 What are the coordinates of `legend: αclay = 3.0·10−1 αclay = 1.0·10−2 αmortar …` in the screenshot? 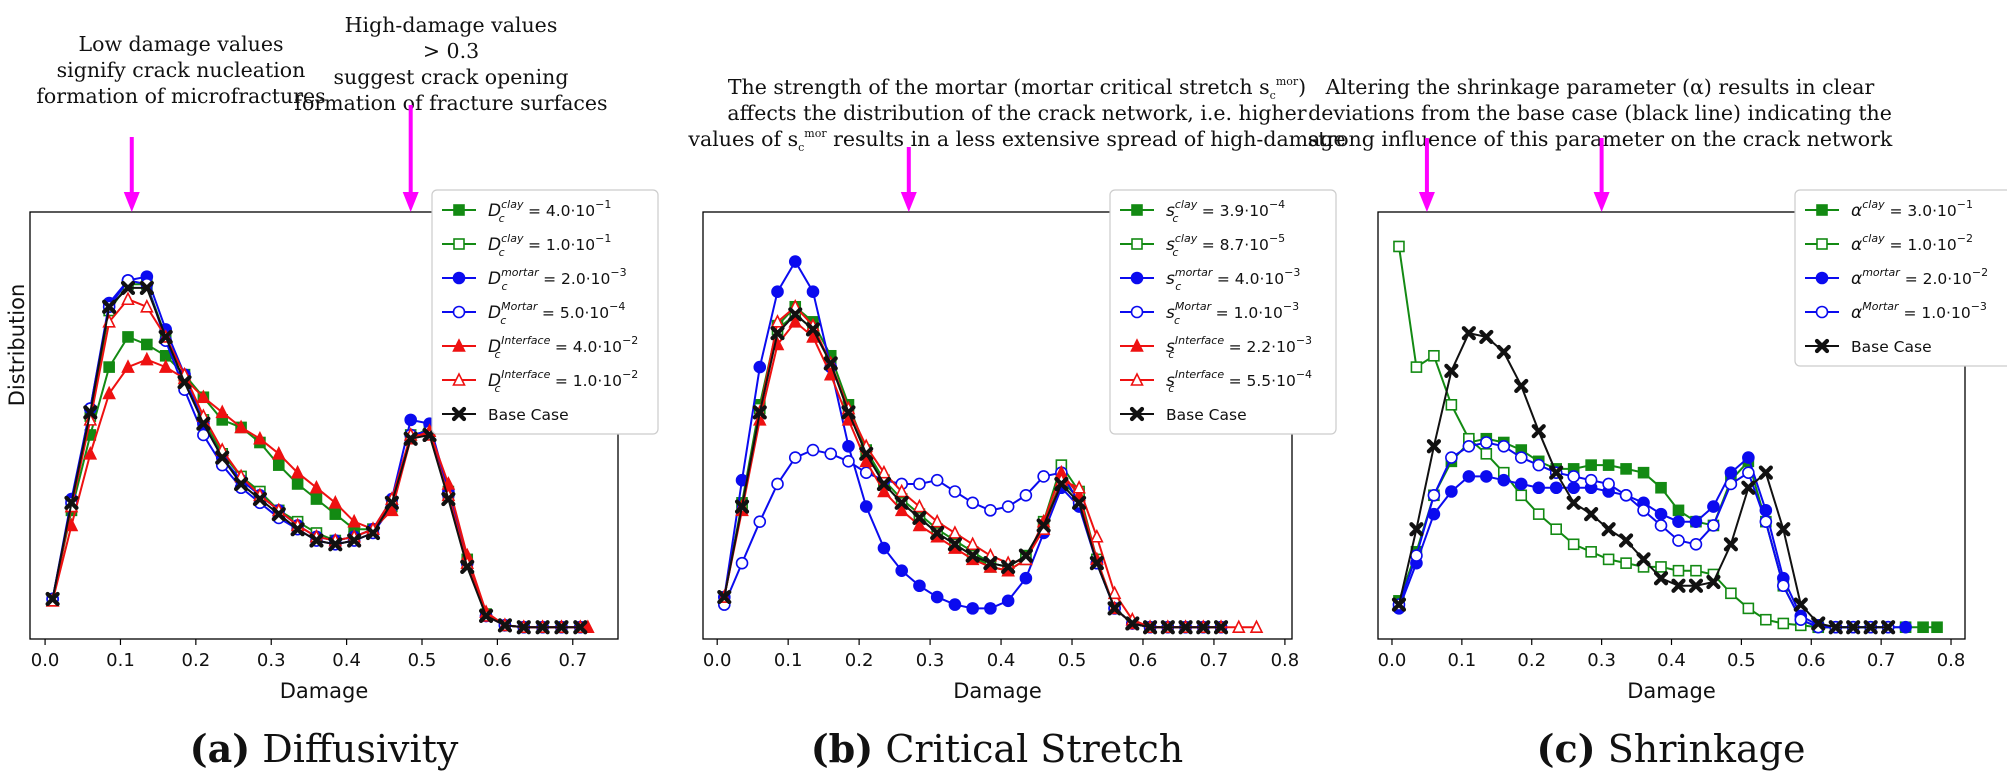 It's located at (1900, 278).